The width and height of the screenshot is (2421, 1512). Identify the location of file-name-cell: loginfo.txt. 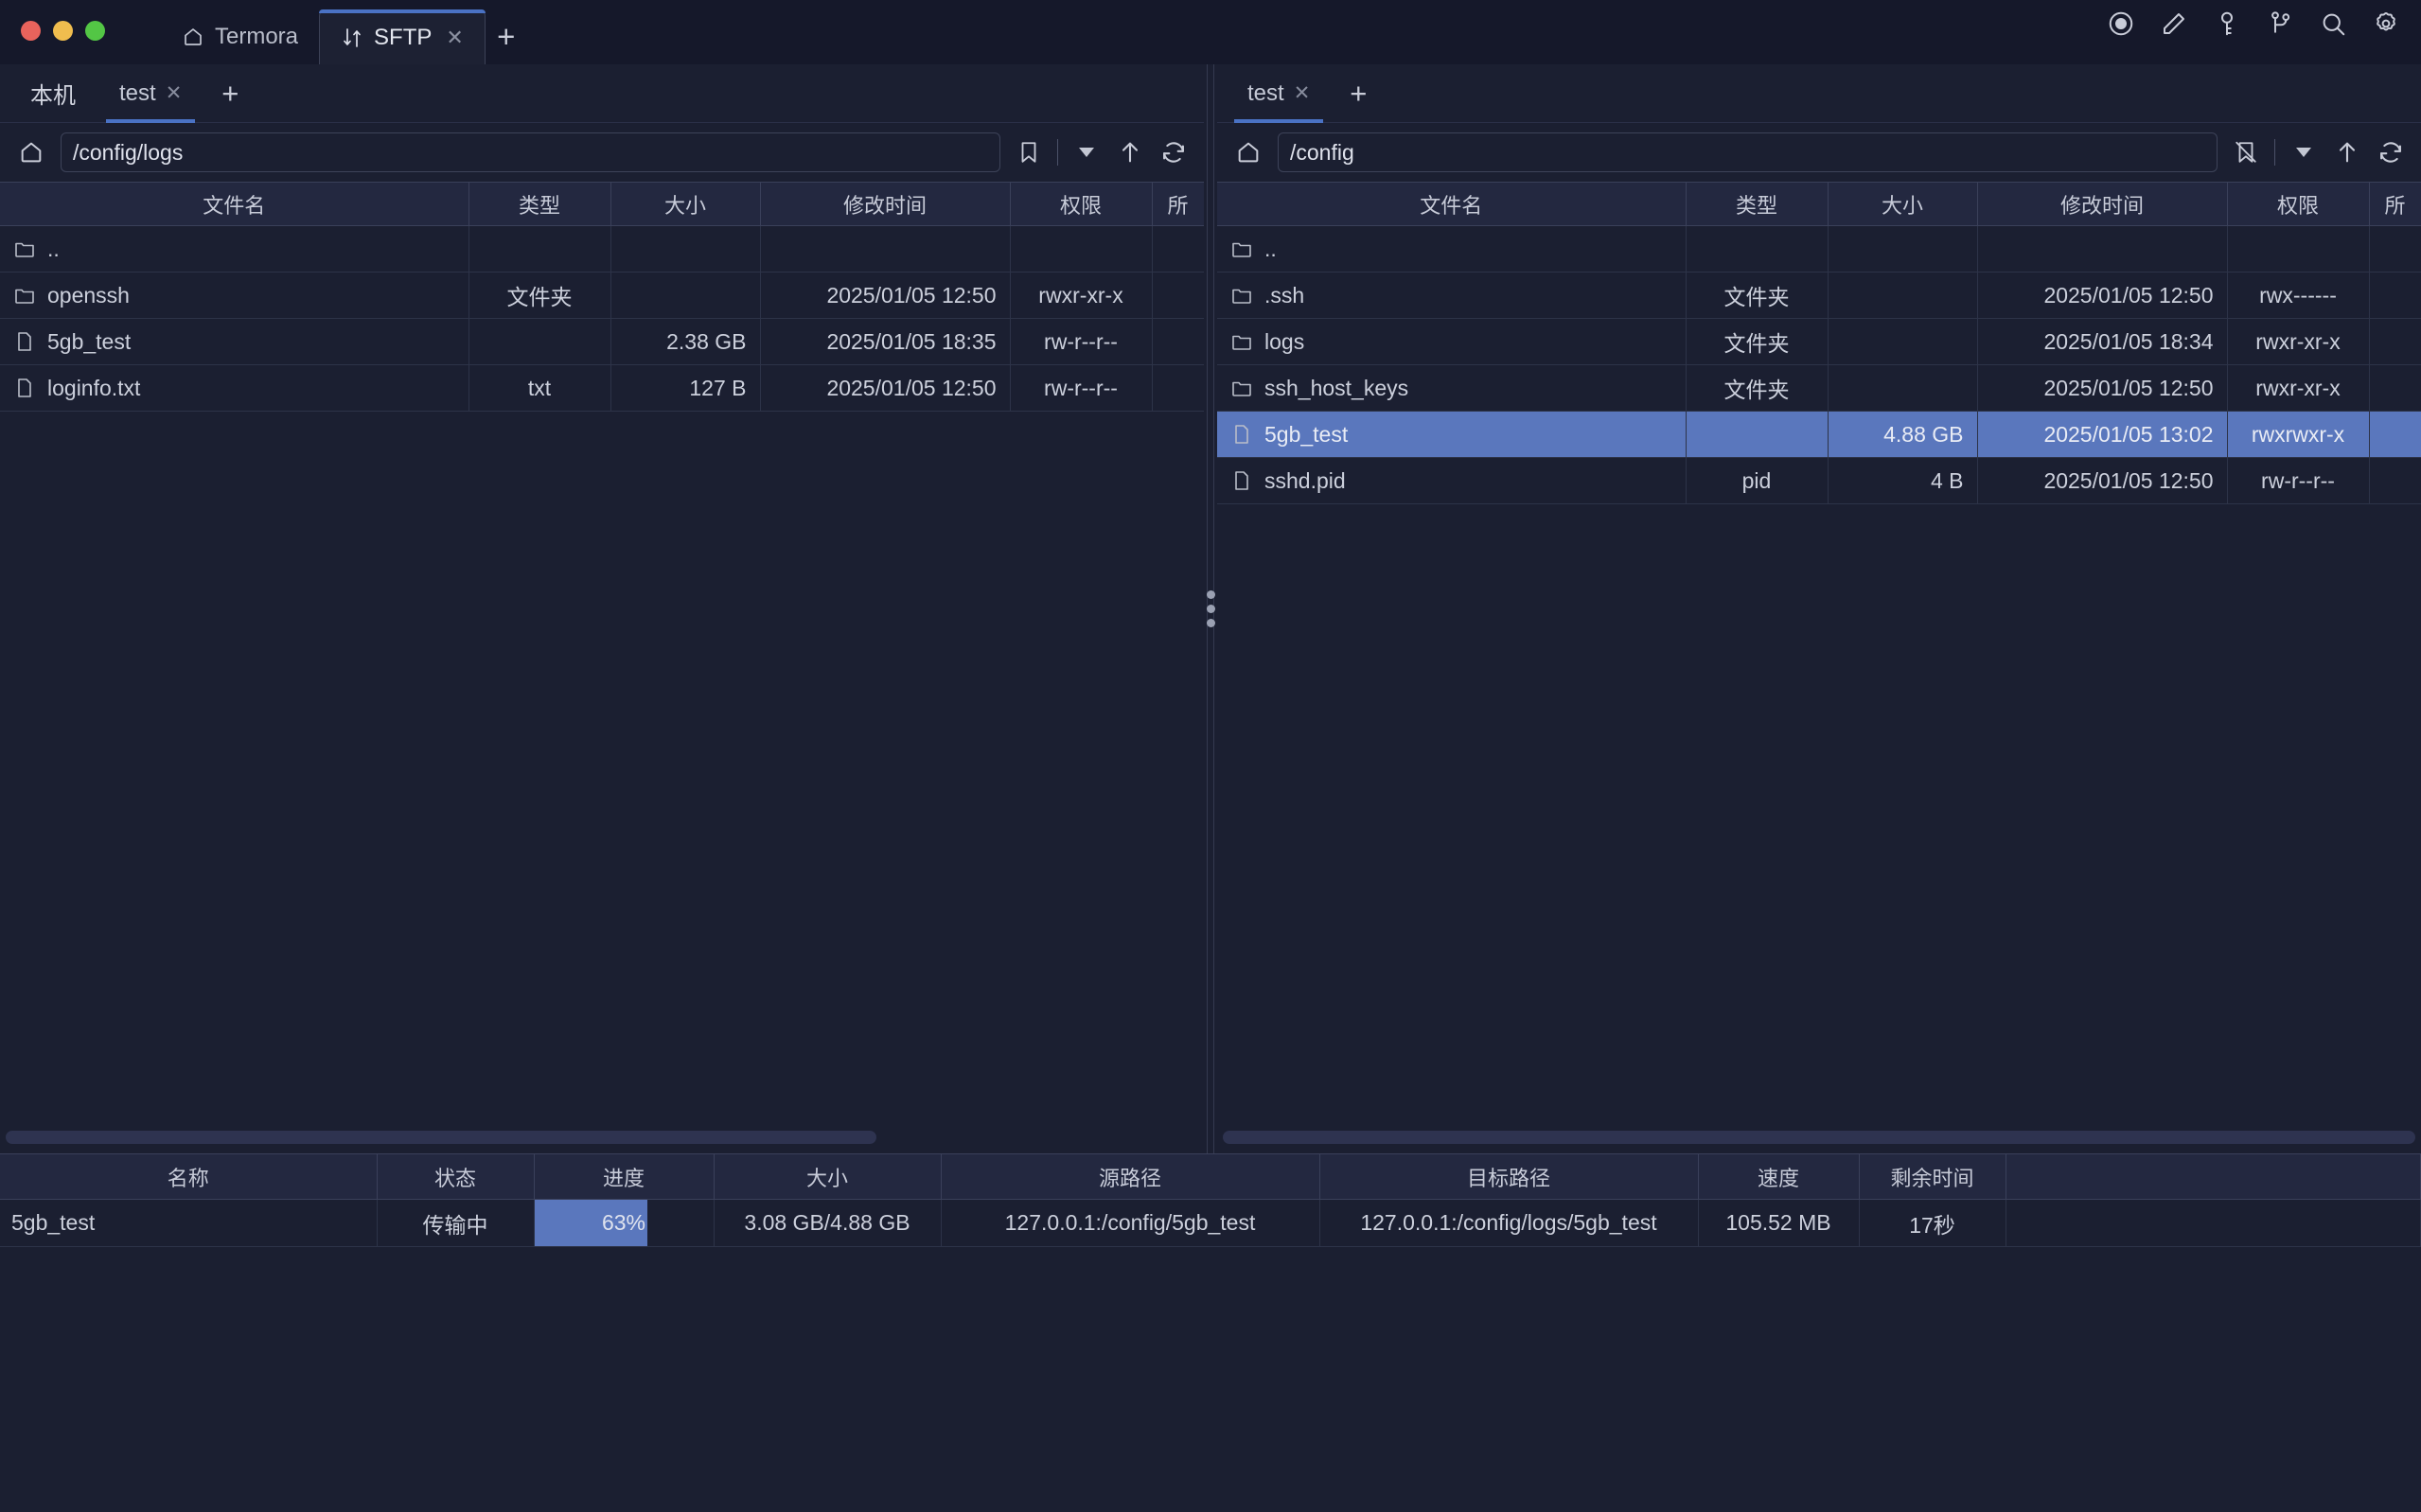
(234, 388).